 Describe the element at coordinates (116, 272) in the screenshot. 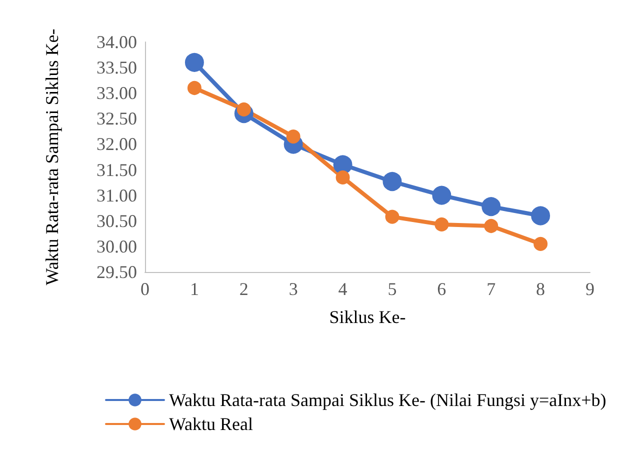

I see `y-tick-label: 29.50` at that location.